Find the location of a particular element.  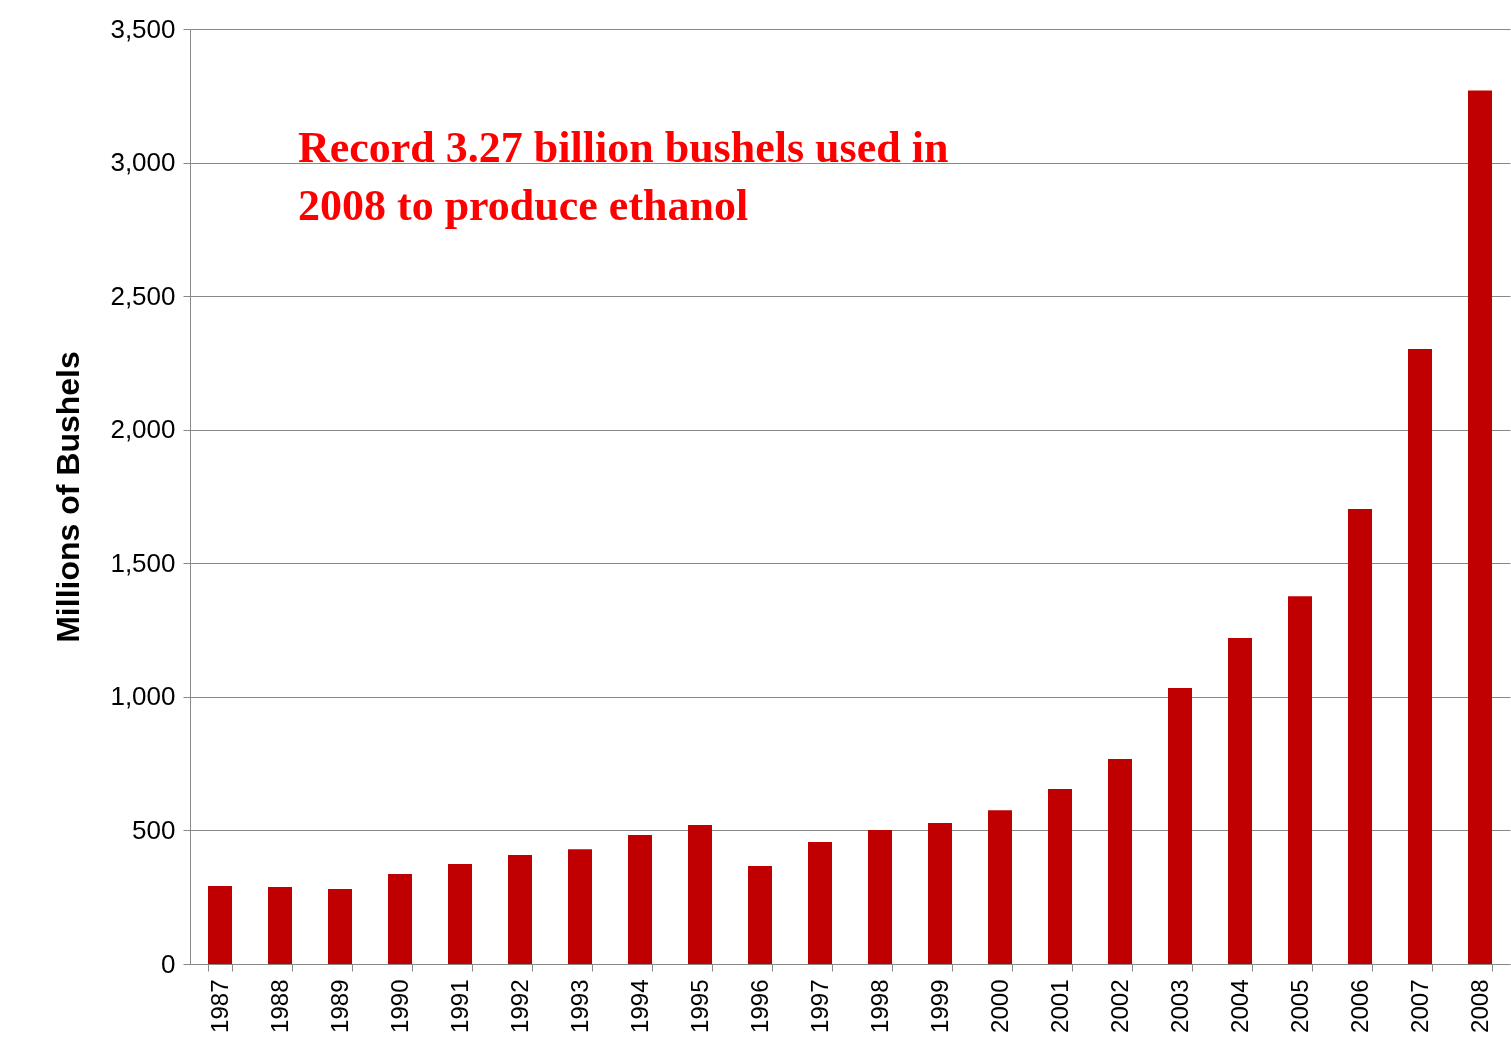

y-tick-label: 1,500 is located at coordinates (143, 562).